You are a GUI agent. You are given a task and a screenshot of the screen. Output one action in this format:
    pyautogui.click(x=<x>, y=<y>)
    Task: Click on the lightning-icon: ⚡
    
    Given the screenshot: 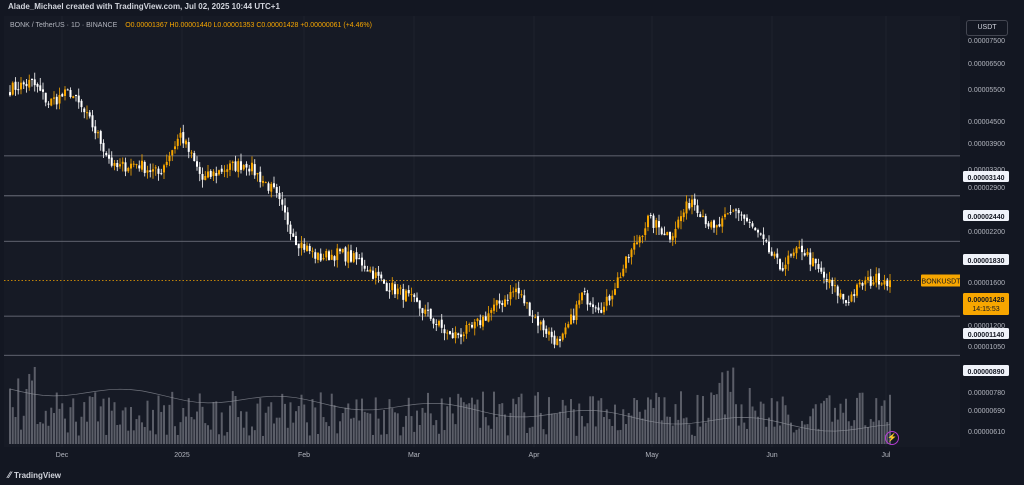 What is the action you would take?
    pyautogui.click(x=892, y=438)
    